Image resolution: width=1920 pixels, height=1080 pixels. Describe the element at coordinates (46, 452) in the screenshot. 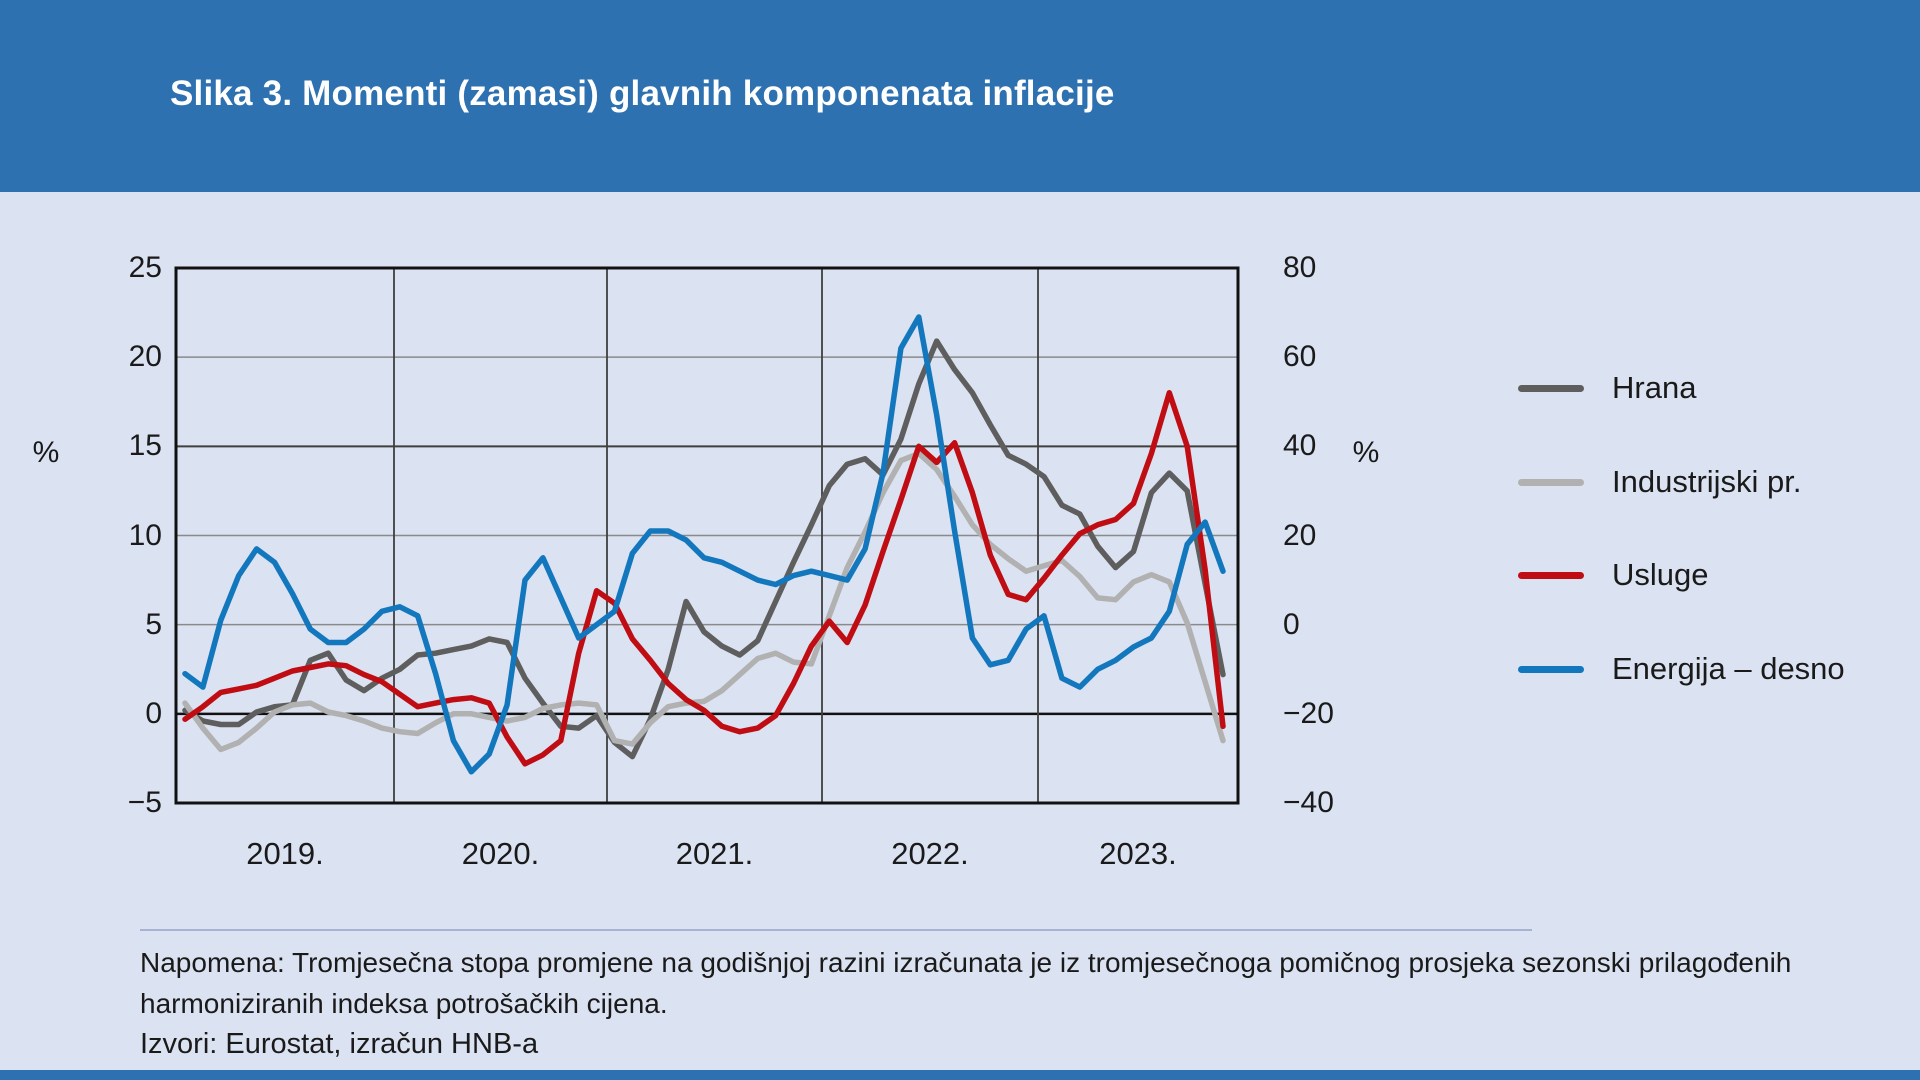

I see `left-axis-unit: %` at that location.